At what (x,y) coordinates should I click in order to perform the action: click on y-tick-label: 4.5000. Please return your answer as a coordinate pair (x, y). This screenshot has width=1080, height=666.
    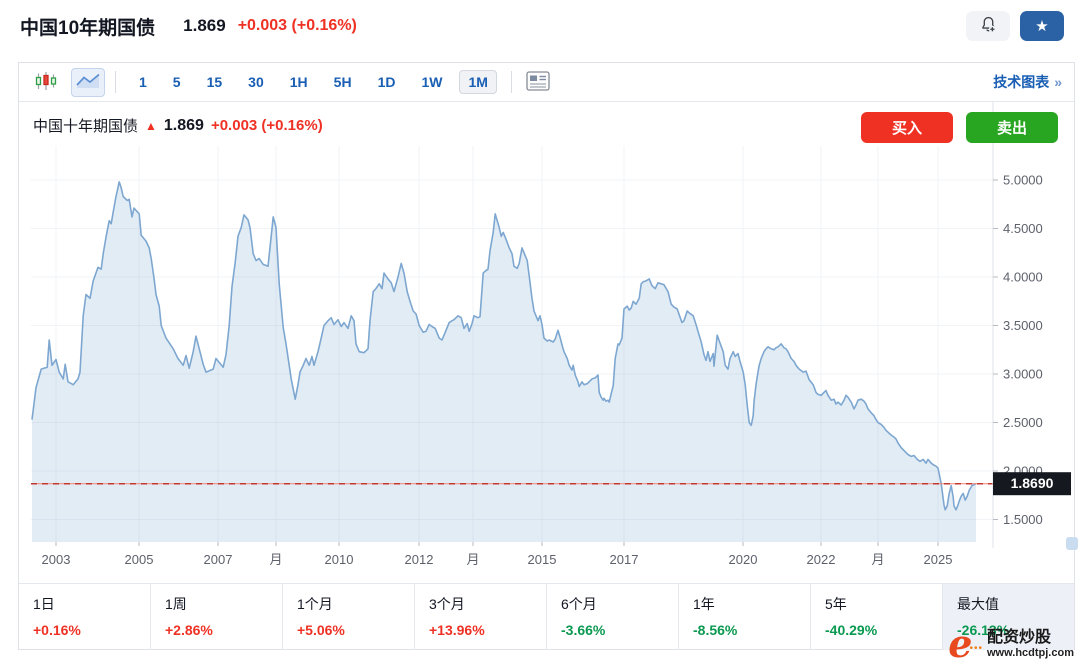
    Looking at the image, I should click on (1023, 228).